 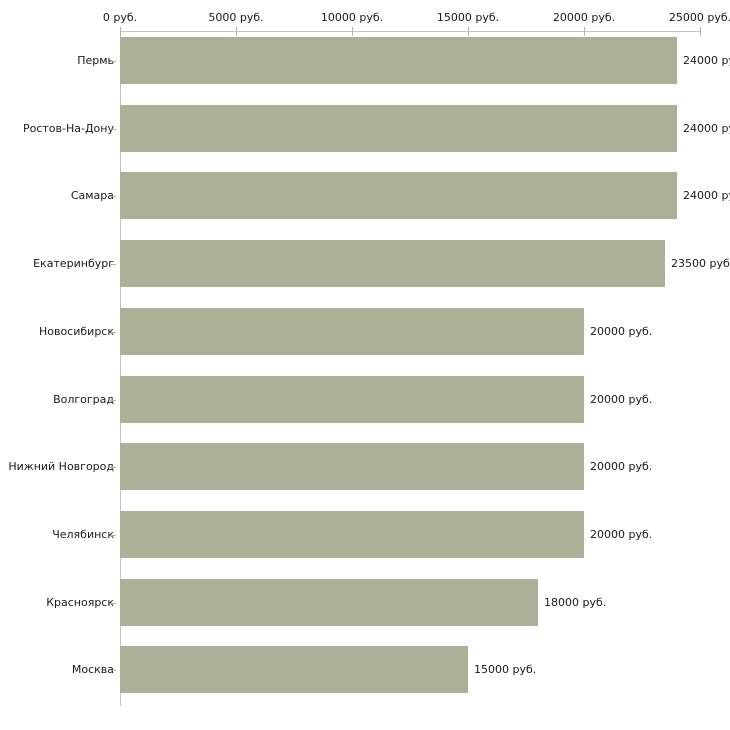 What do you see at coordinates (80, 602) in the screenshot?
I see `category-label: Красноярск` at bounding box center [80, 602].